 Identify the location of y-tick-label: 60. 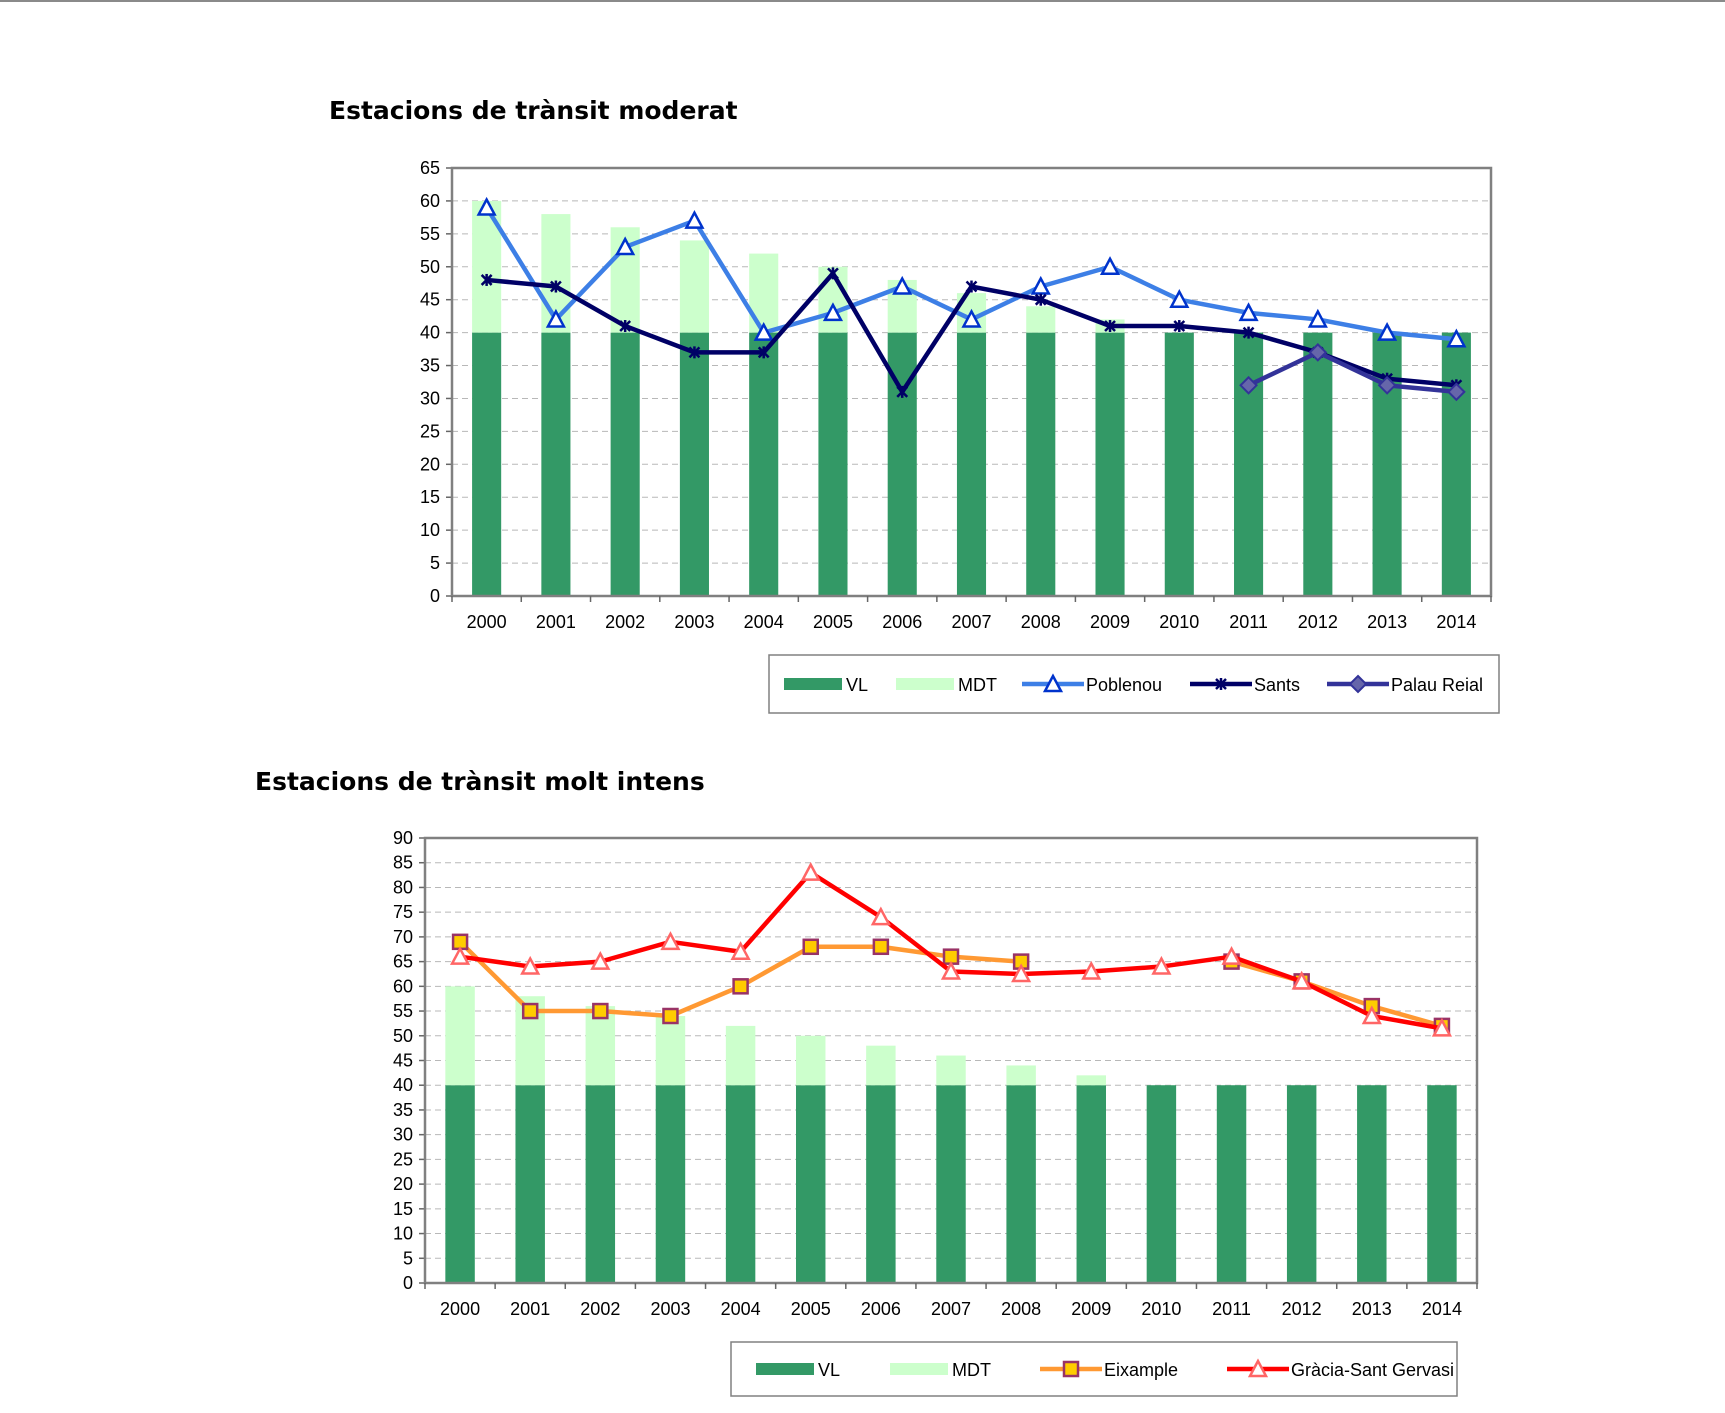
(403, 986).